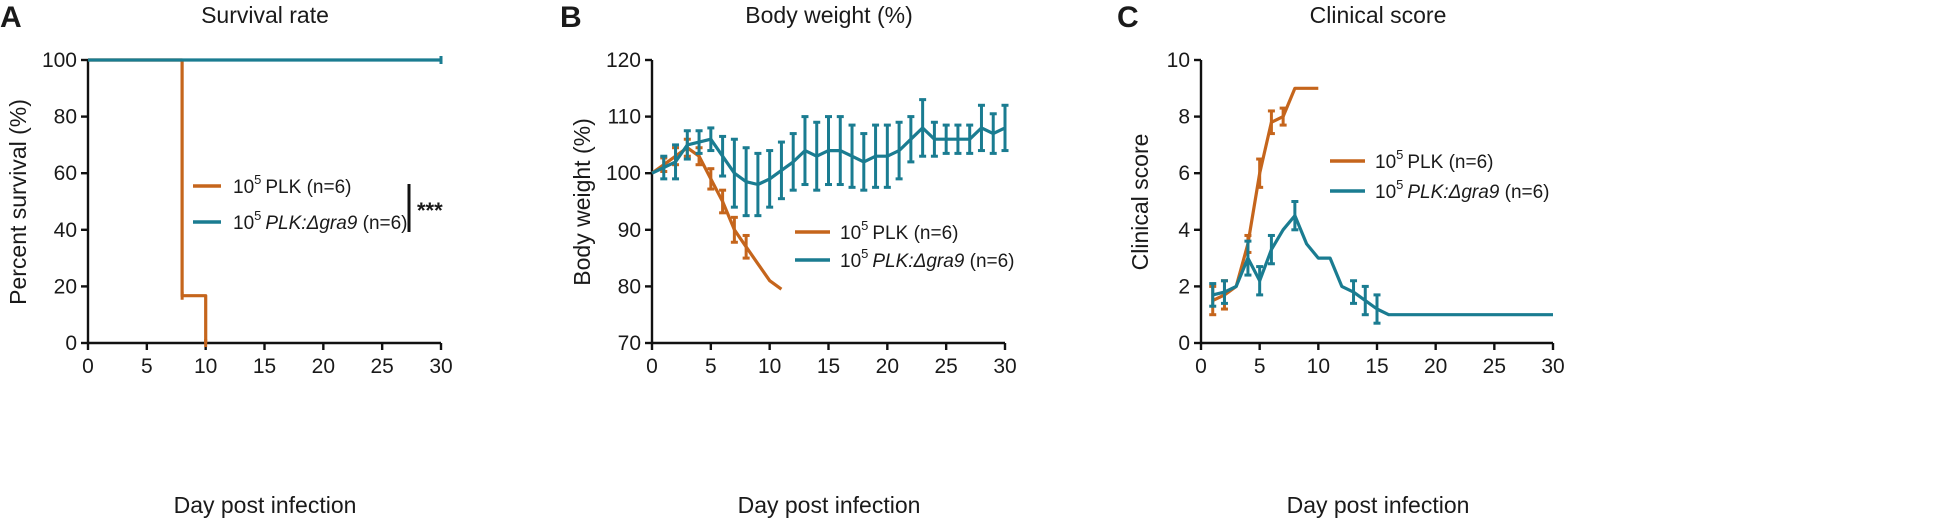 The height and width of the screenshot is (521, 1951). Describe the element at coordinates (318, 203) in the screenshot. I see `legend-a: 105 PLK (n=6) 105 PLK:Δgra9 (n=6) ***` at that location.